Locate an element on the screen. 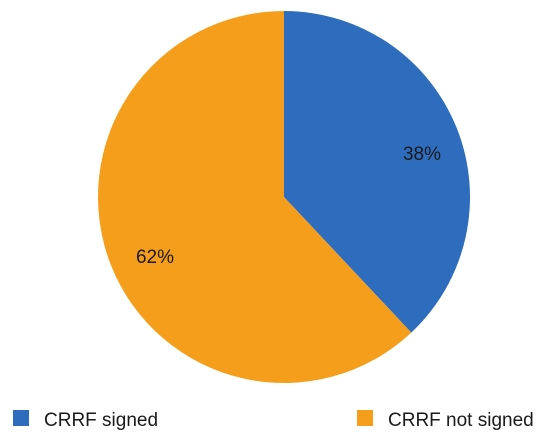  legend-swatch-crrf-not-signed is located at coordinates (365, 418).